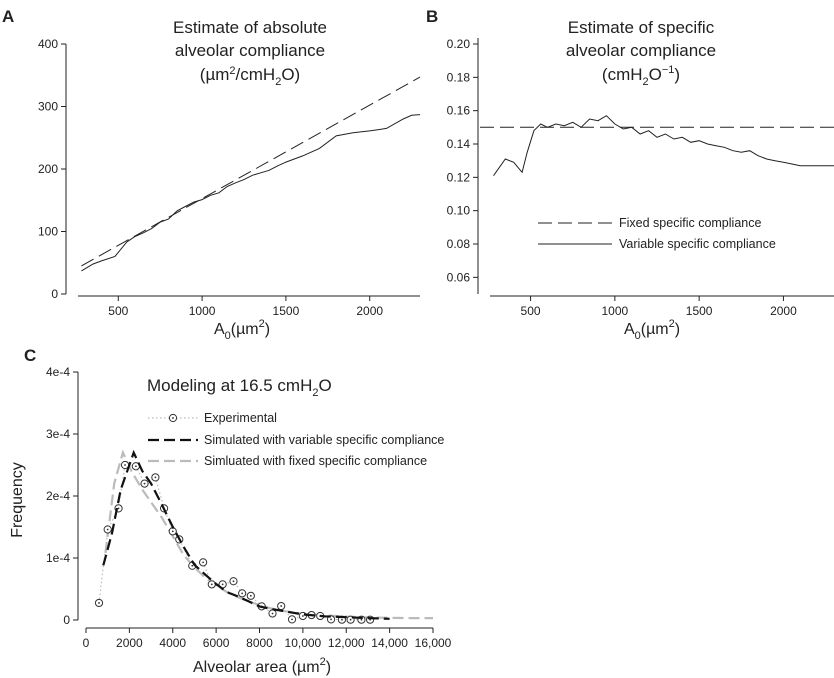 This screenshot has height=678, width=834. I want to click on panel-c-series, so click(263, 536).